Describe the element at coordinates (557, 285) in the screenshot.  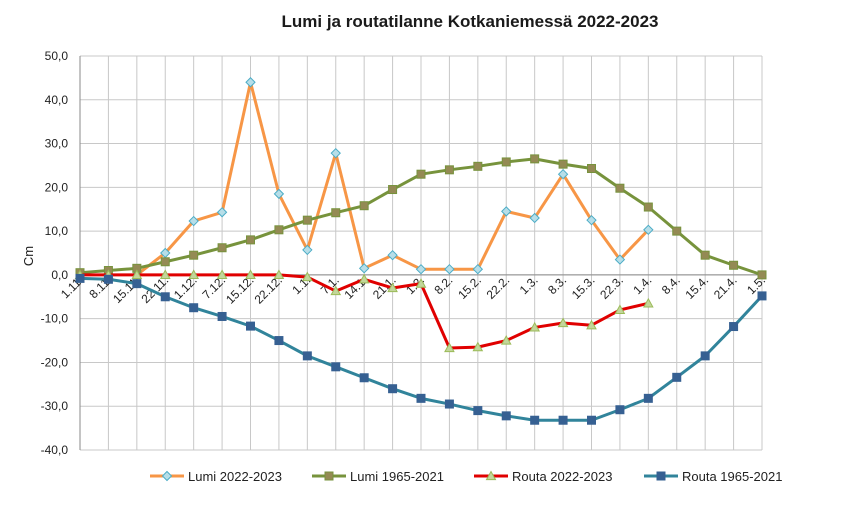
I see `x-tick-label: 8.3.` at that location.